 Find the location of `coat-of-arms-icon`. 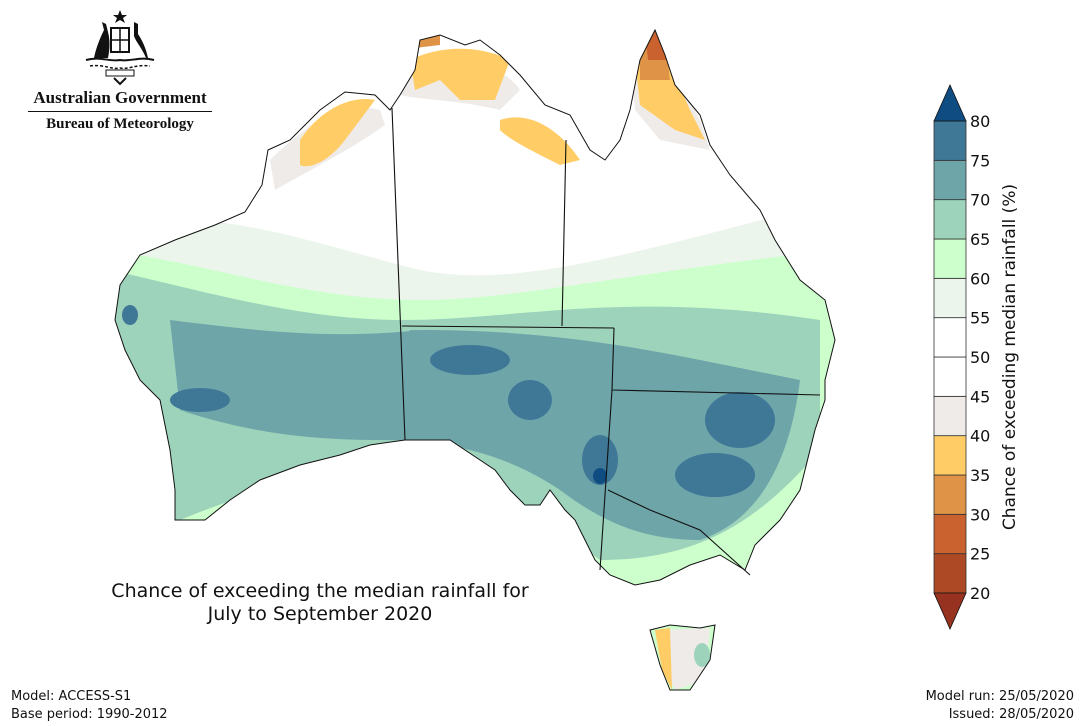

coat-of-arms-icon is located at coordinates (120, 48).